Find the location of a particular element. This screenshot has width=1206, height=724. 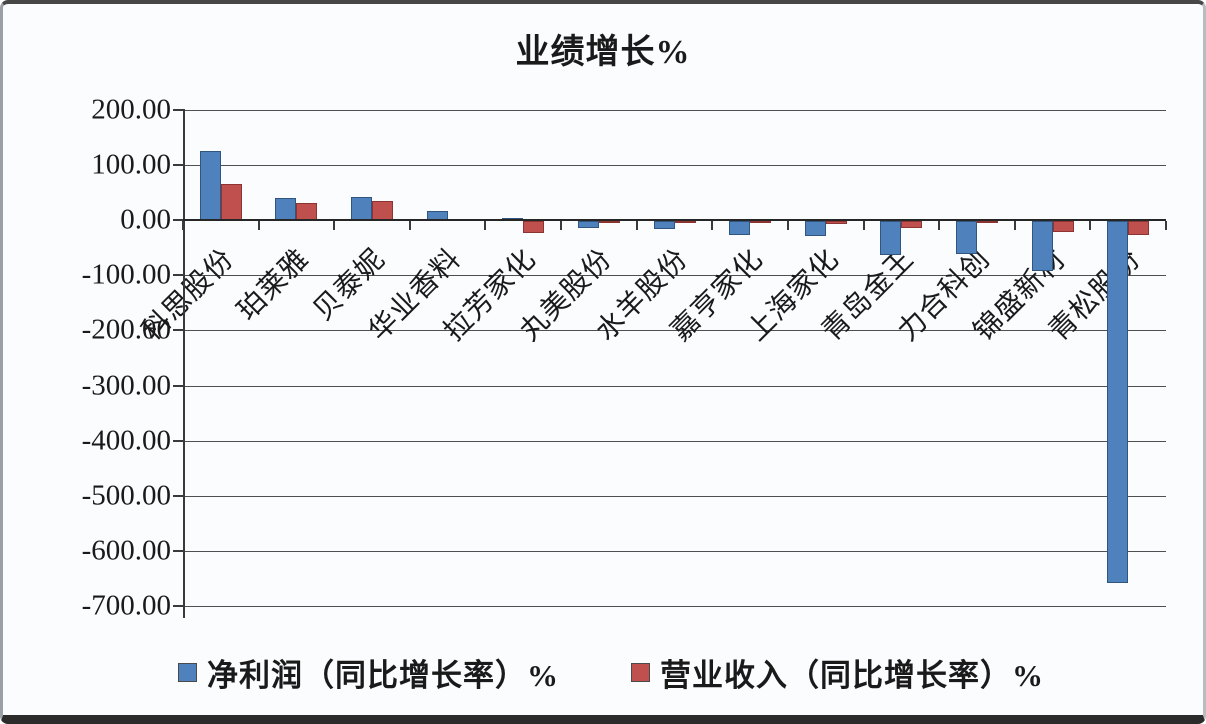

bar-revenue-锦盛新材 is located at coordinates (1063, 227).